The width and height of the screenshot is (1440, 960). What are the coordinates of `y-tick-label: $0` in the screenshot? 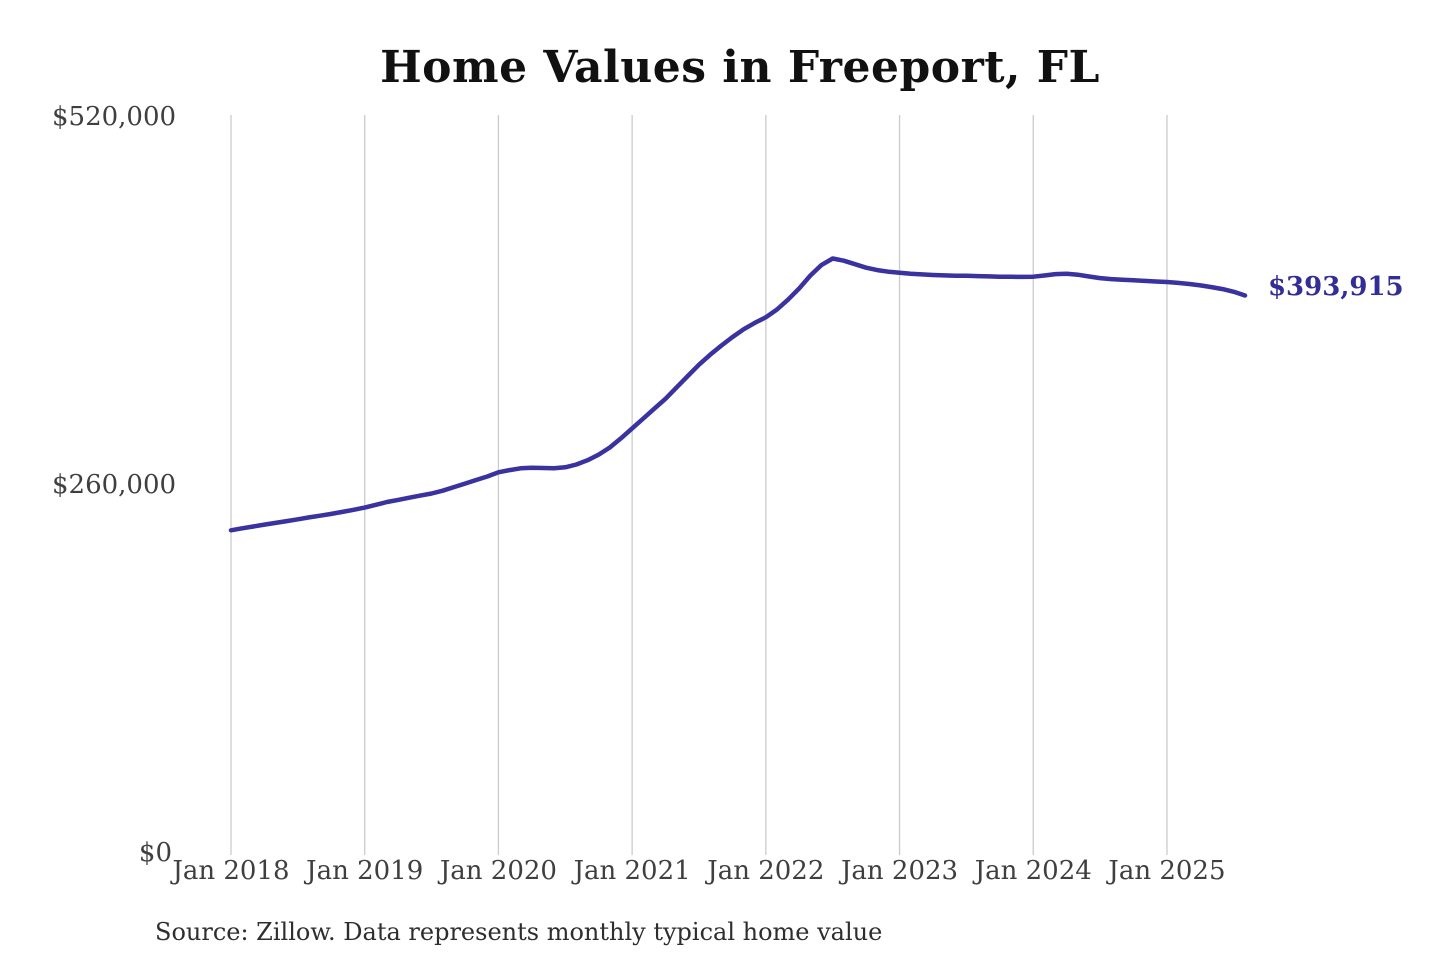 It's located at (155, 853).